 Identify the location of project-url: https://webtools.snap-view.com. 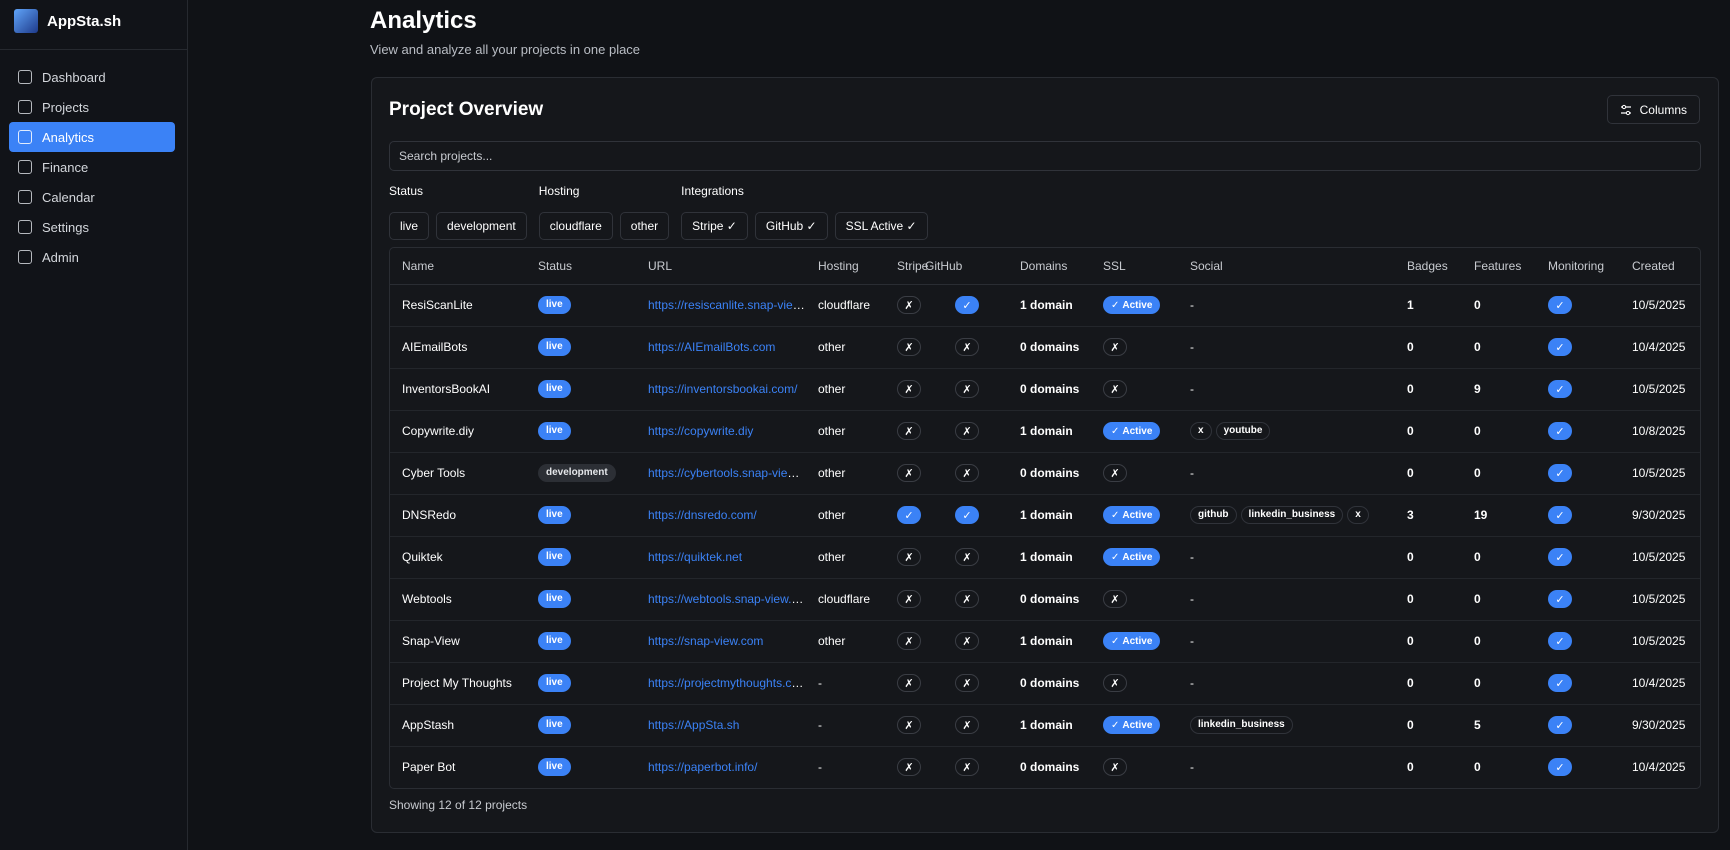
(727, 599).